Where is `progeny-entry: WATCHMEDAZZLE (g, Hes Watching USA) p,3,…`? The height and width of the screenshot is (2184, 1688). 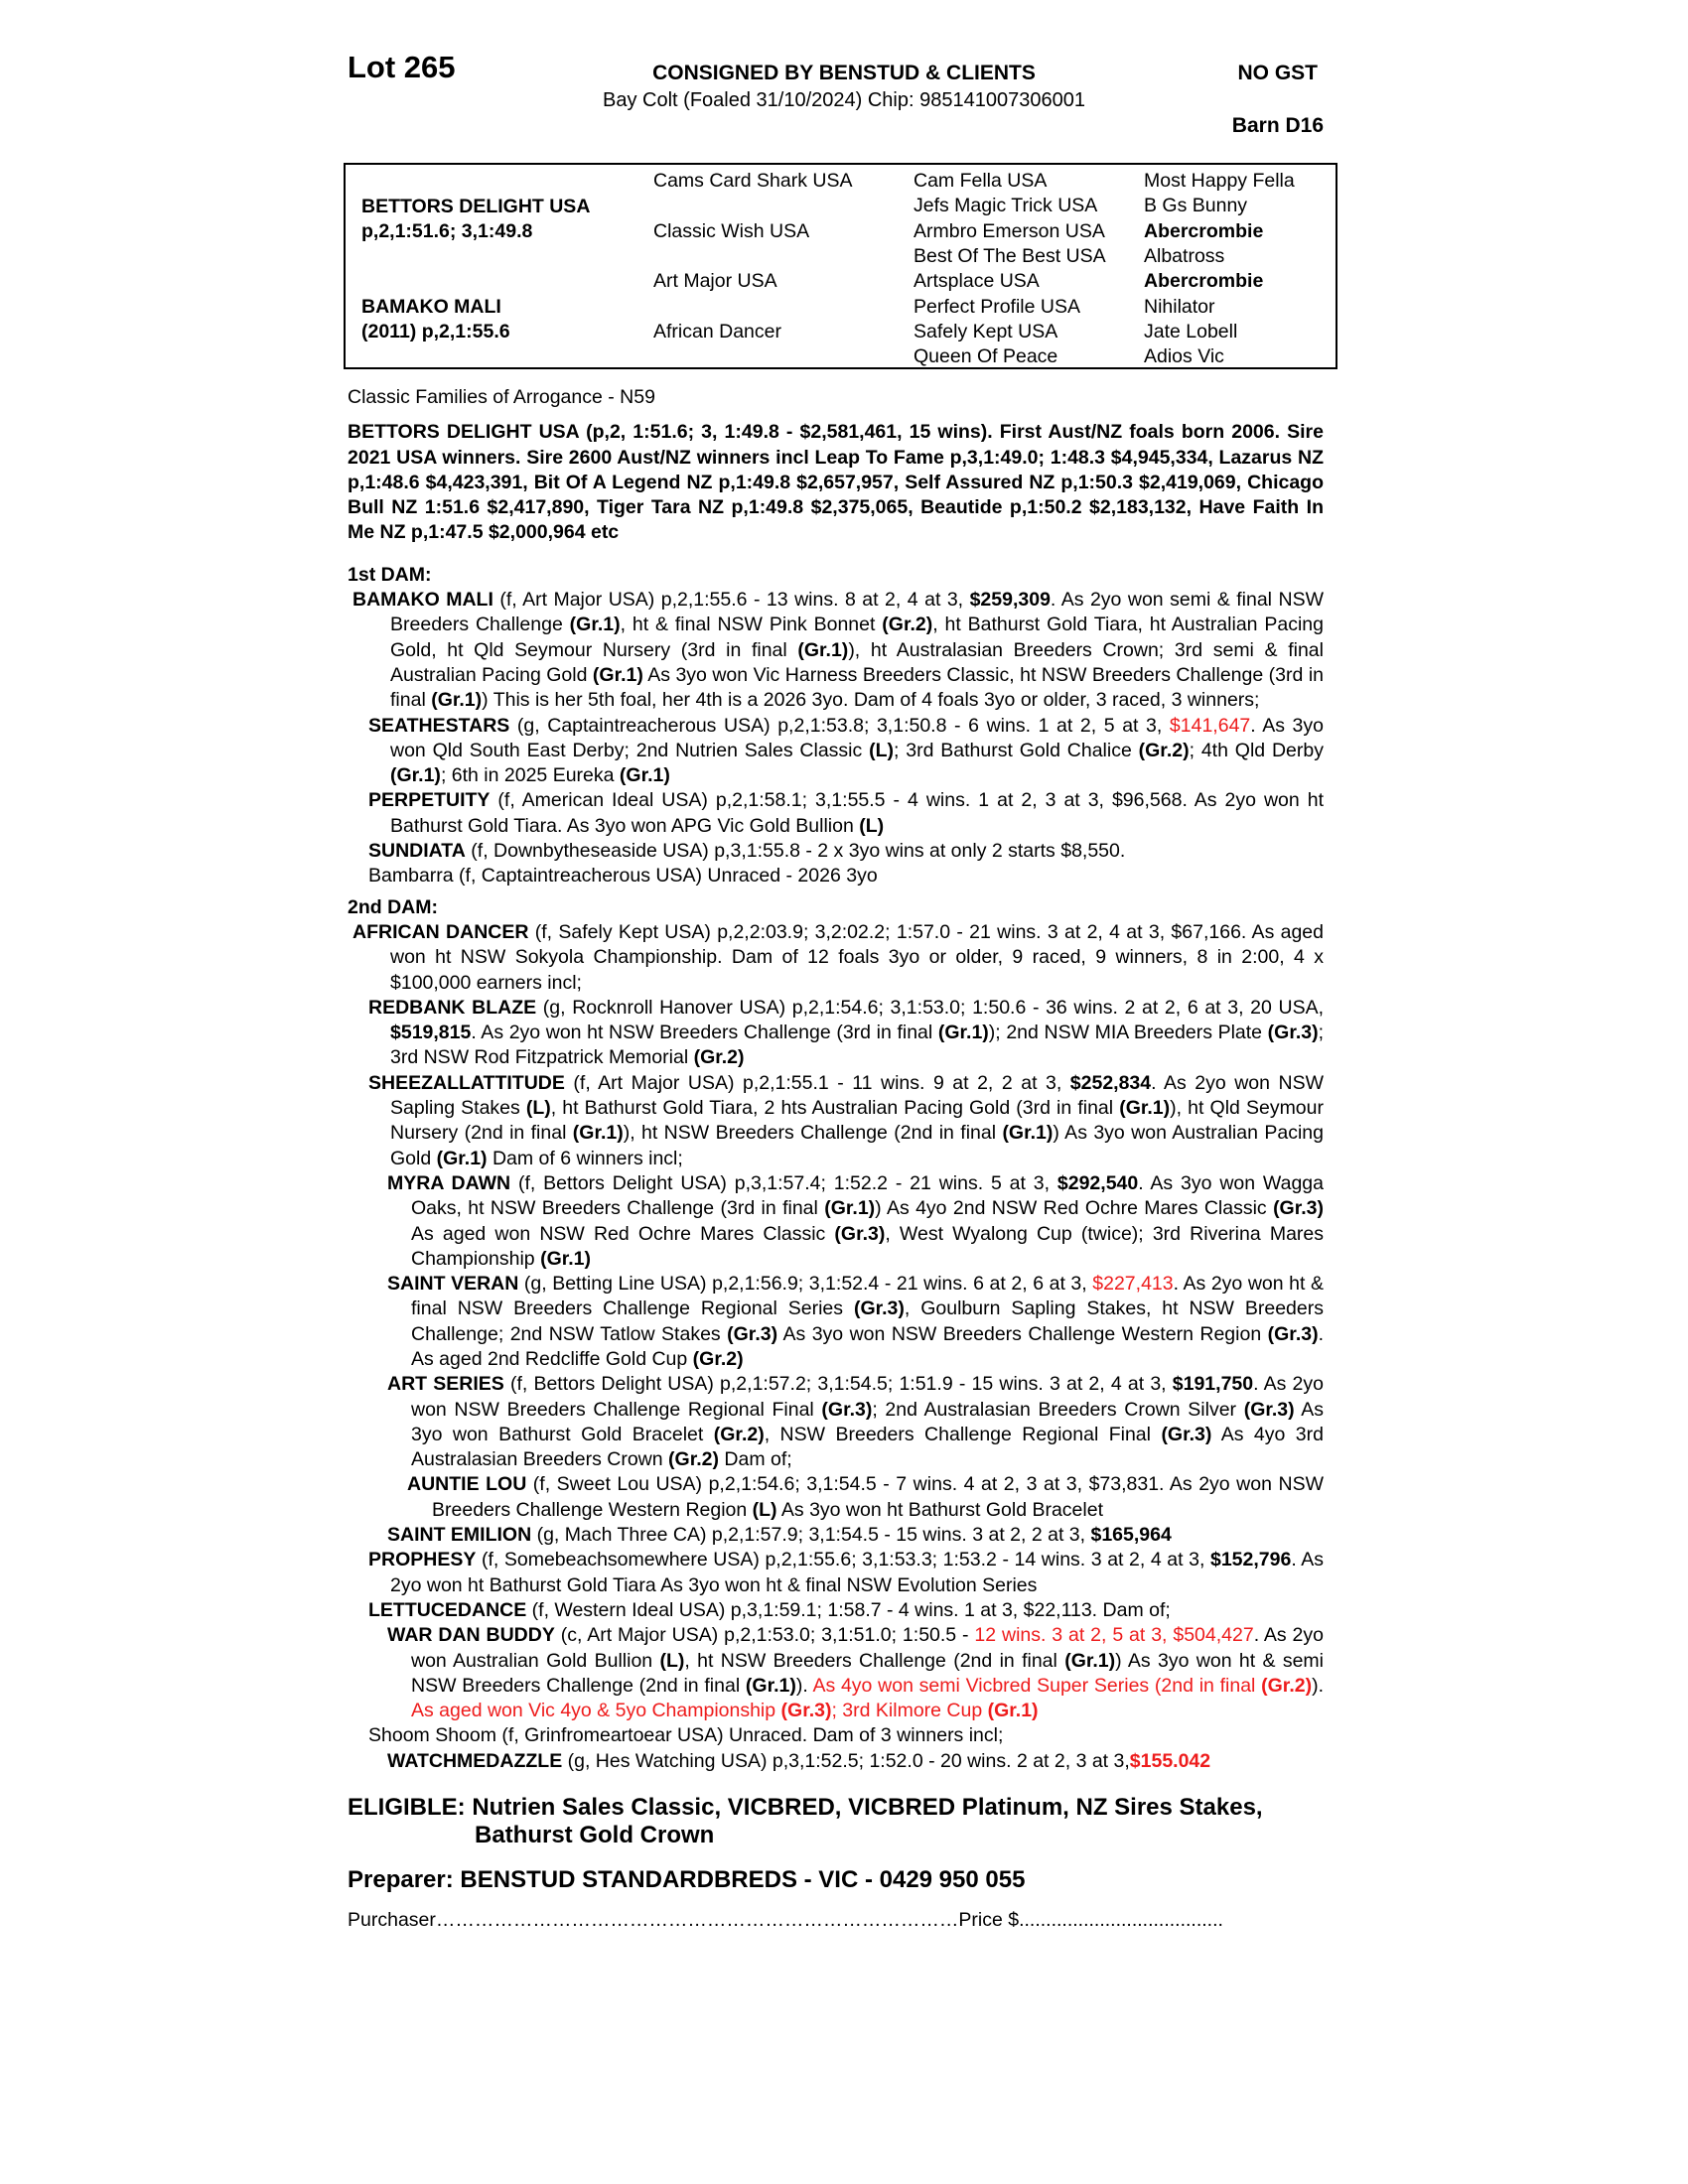
progeny-entry: WATCHMEDAZZLE (g, Hes Watching USA) p,3,… is located at coordinates (836, 1761).